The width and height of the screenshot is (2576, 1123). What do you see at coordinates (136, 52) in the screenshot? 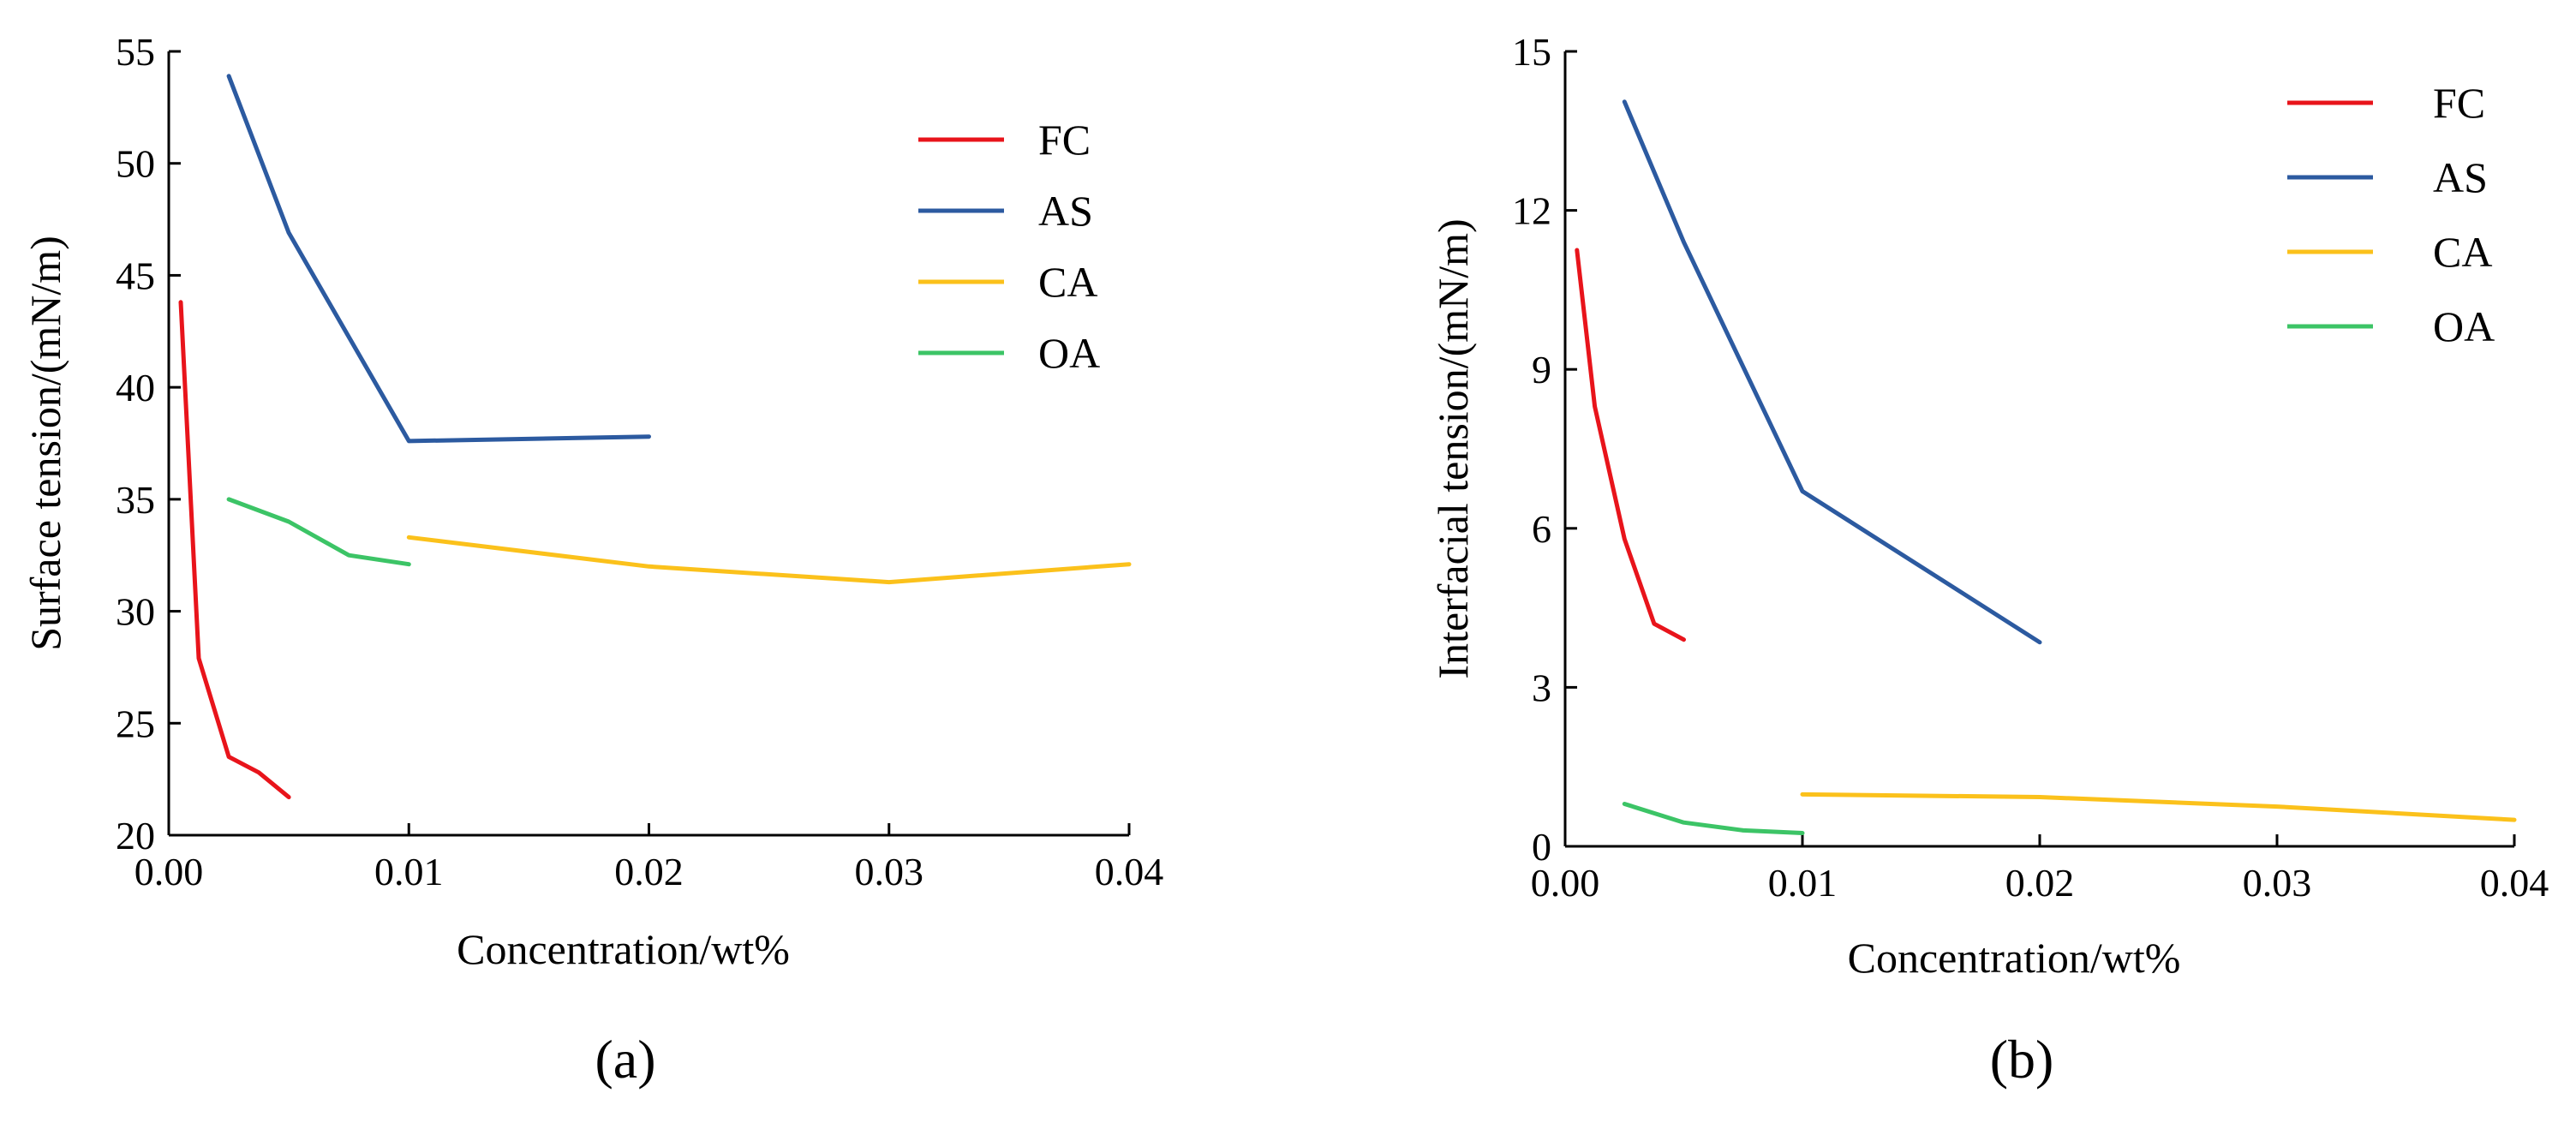
I see `y-tick-label: 55` at bounding box center [136, 52].